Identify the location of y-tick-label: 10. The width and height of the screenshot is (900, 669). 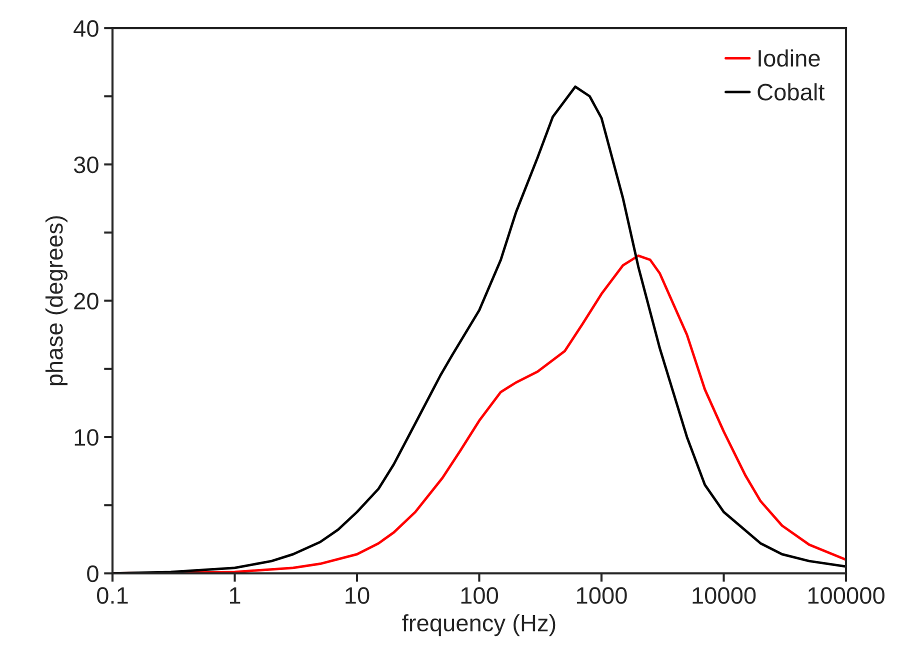
(86, 437).